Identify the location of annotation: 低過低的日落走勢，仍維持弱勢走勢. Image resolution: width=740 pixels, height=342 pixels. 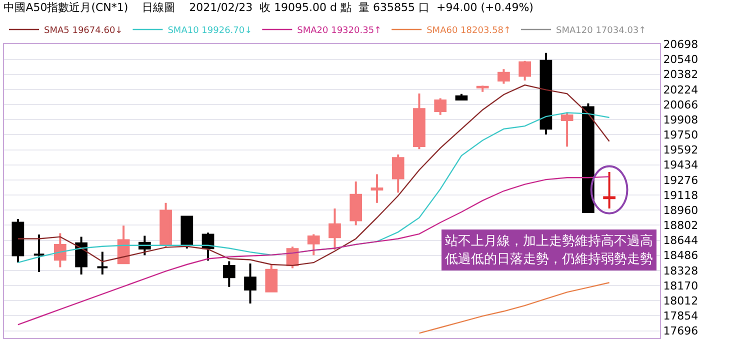
(549, 259).